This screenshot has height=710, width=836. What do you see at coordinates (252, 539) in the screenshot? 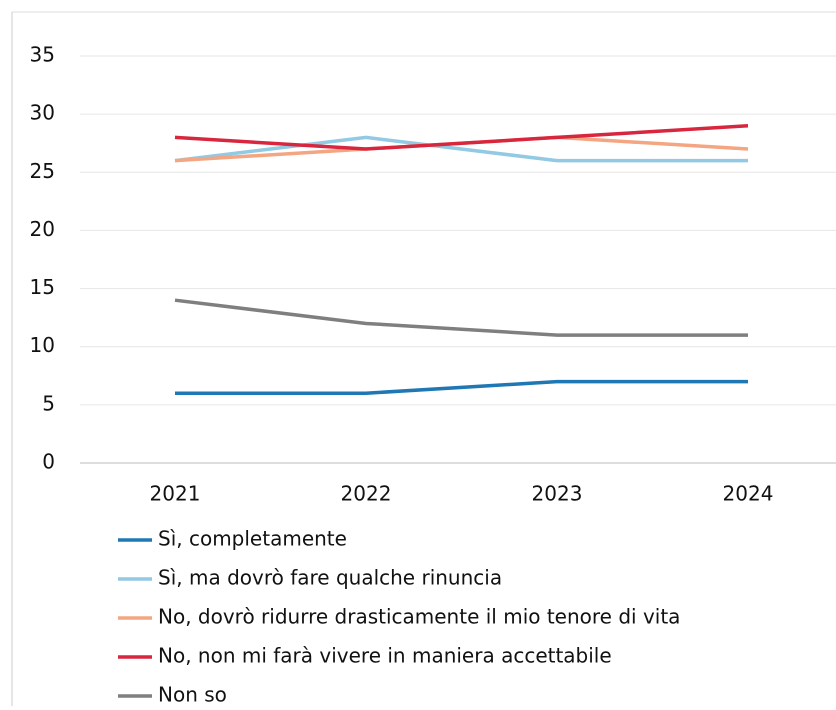
I see `legend-label: Sì, completamente` at bounding box center [252, 539].